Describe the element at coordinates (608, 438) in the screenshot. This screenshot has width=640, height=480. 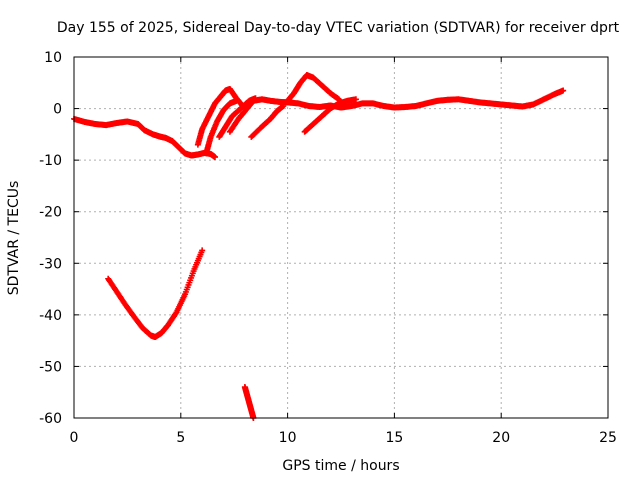
I see `x-tick-label: 25` at that location.